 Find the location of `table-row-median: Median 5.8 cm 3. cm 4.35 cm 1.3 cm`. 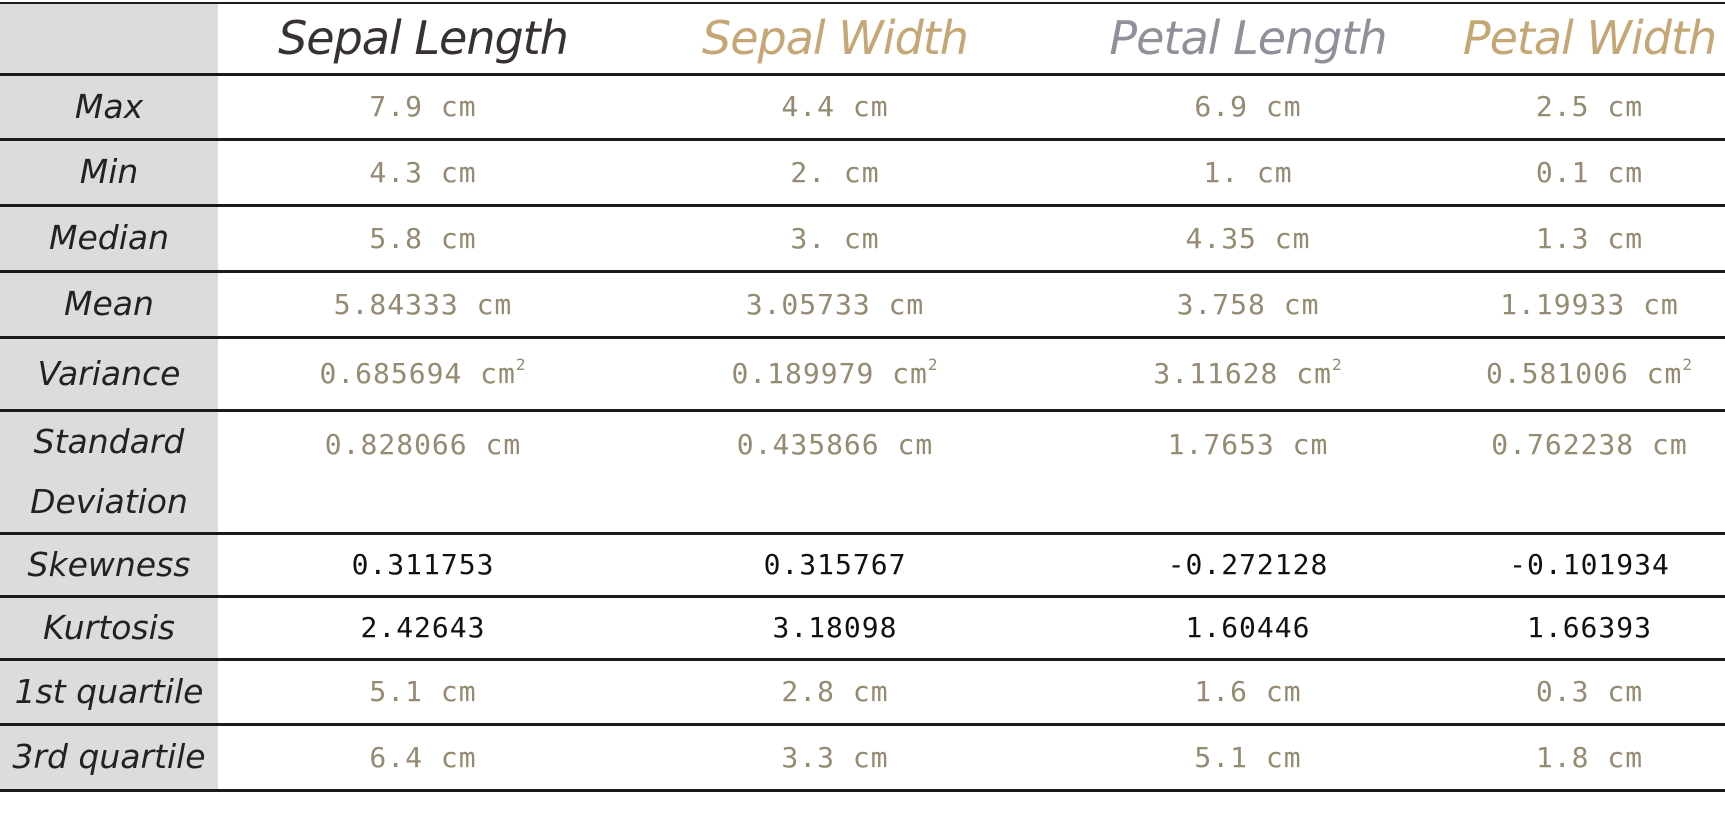

table-row-median: Median 5.8 cm 3. cm 4.35 cm 1.3 cm is located at coordinates (862, 238).